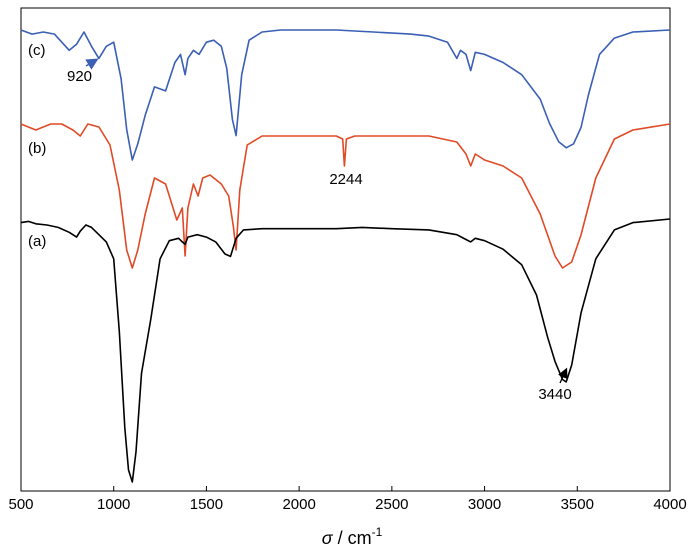 Image resolution: width=700 pixels, height=554 pixels. What do you see at coordinates (328, 538) in the screenshot?
I see `x-axis-symbol: σ` at bounding box center [328, 538].